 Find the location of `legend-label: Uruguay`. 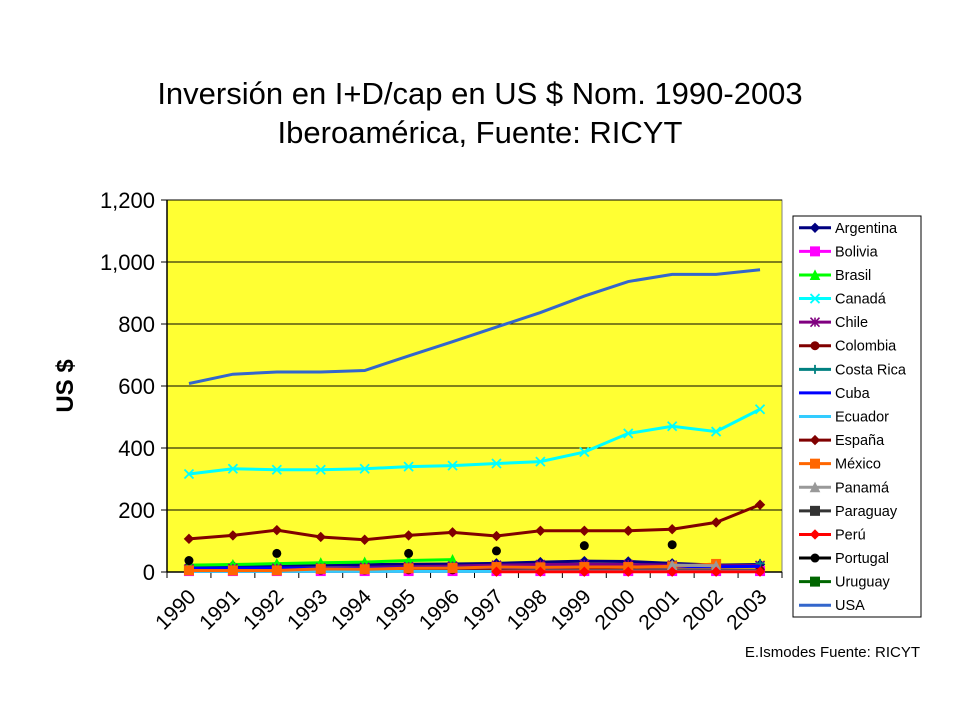

legend-label: Uruguay is located at coordinates (863, 583).